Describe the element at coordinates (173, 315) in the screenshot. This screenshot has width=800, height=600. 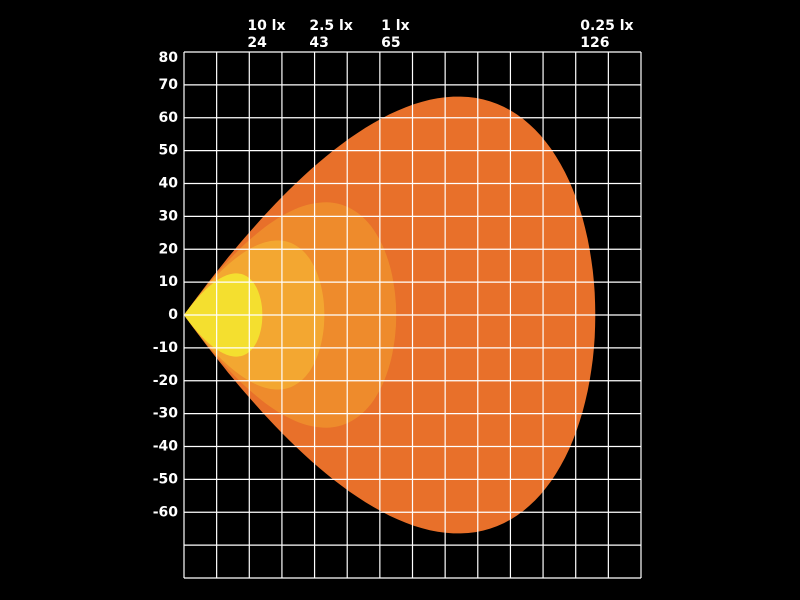
I see `y-tick-label: 0` at that location.